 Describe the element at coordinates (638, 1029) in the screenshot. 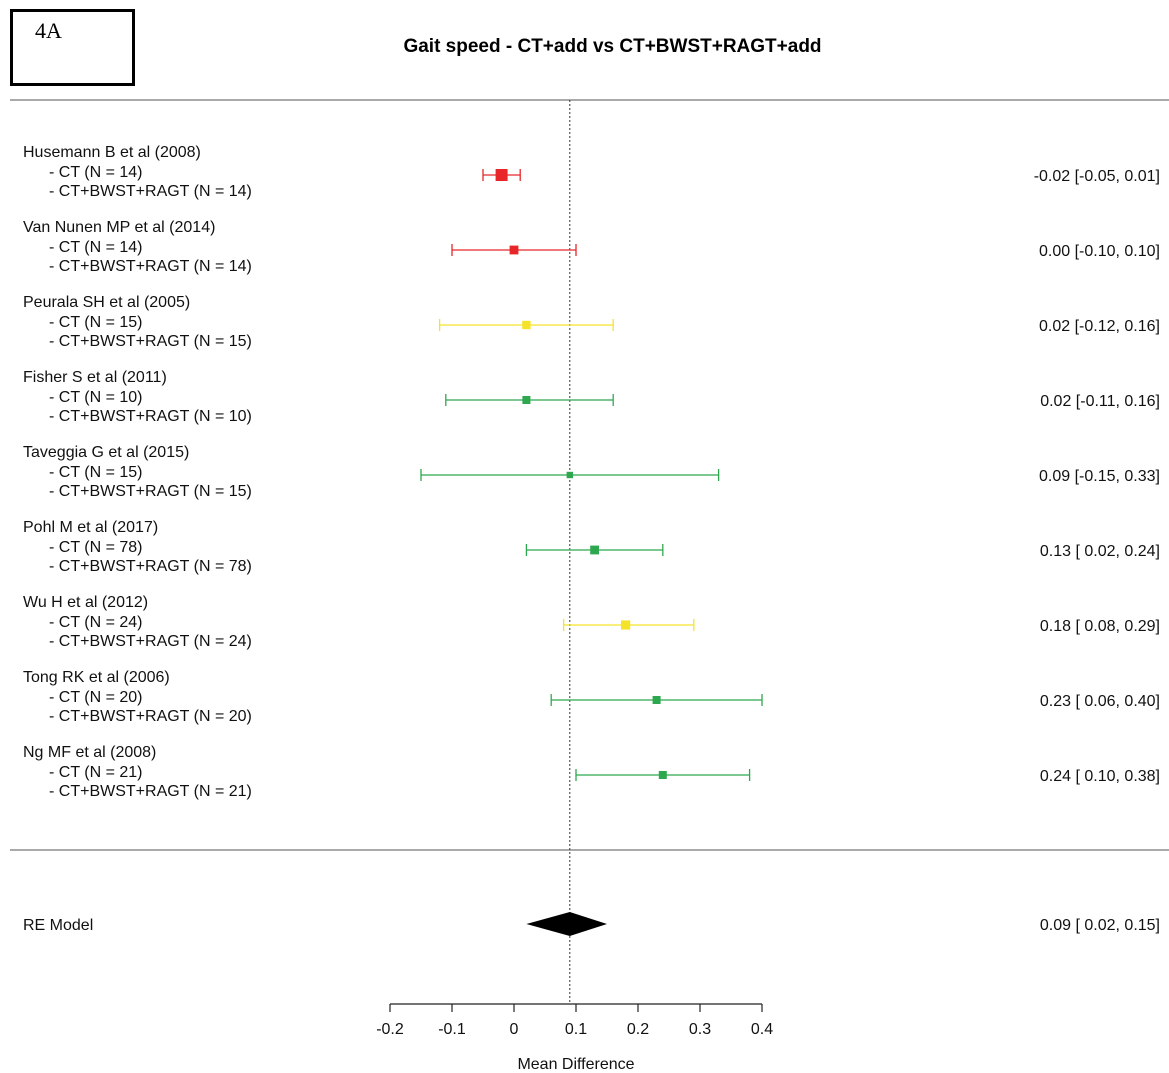

I see `x-tick-label: 0.2` at that location.